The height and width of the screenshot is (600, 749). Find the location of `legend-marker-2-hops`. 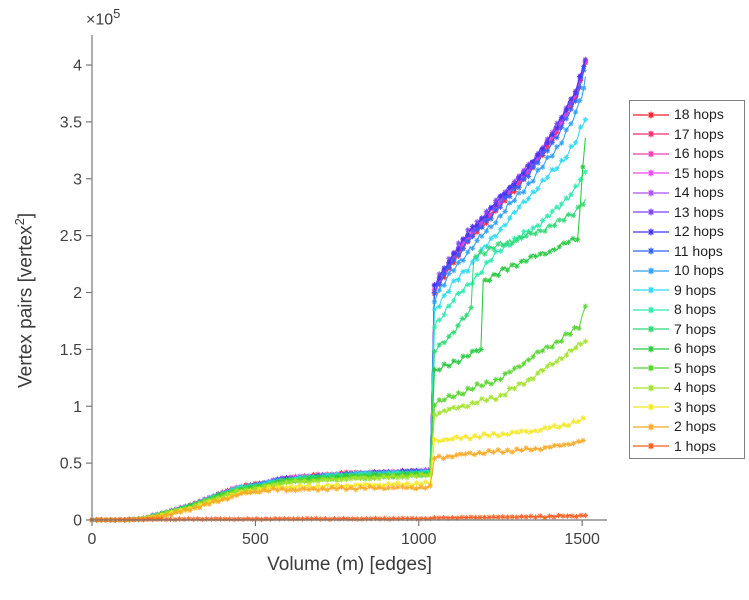

legend-marker-2-hops is located at coordinates (651, 427).